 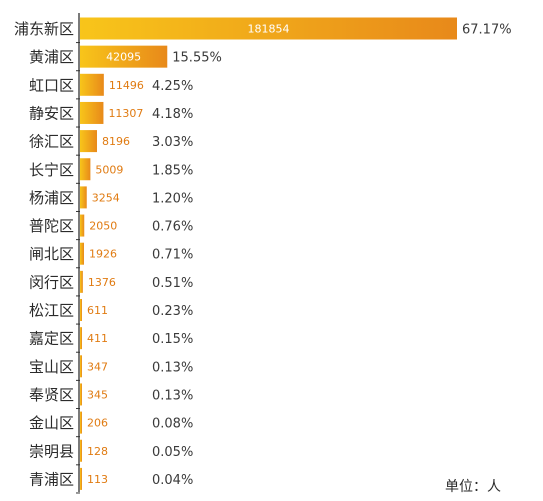 What do you see at coordinates (51, 451) in the screenshot?
I see `category-label: 崇明县` at bounding box center [51, 451].